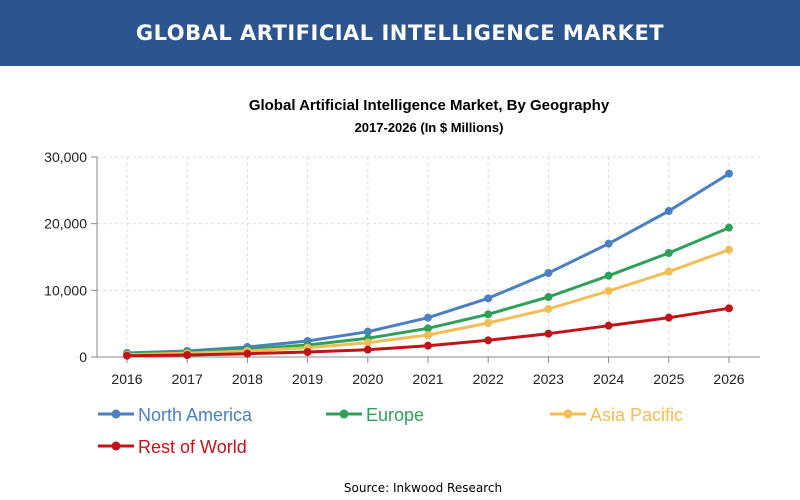 The width and height of the screenshot is (800, 500). Describe the element at coordinates (195, 415) in the screenshot. I see `legend-label: North America` at that location.